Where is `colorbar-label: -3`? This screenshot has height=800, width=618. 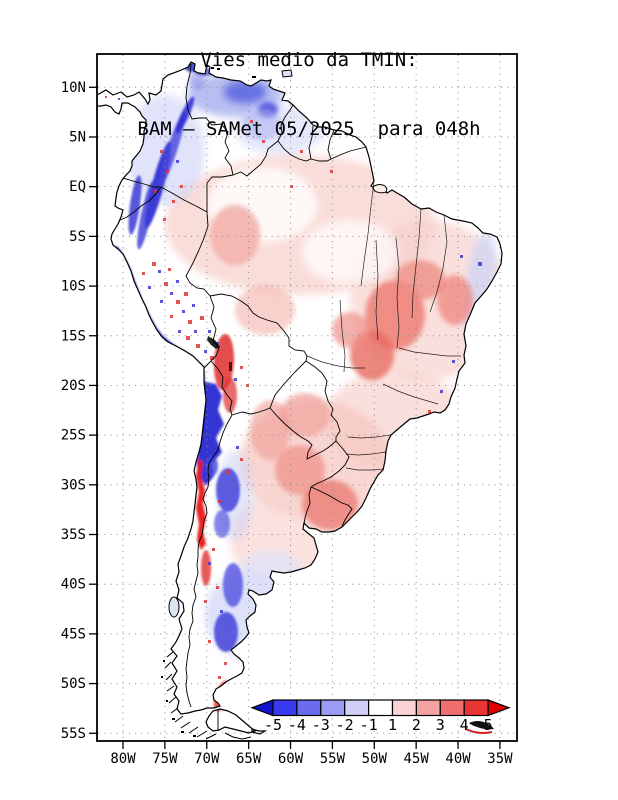
colorbar-label: -3 is located at coordinates (321, 725).